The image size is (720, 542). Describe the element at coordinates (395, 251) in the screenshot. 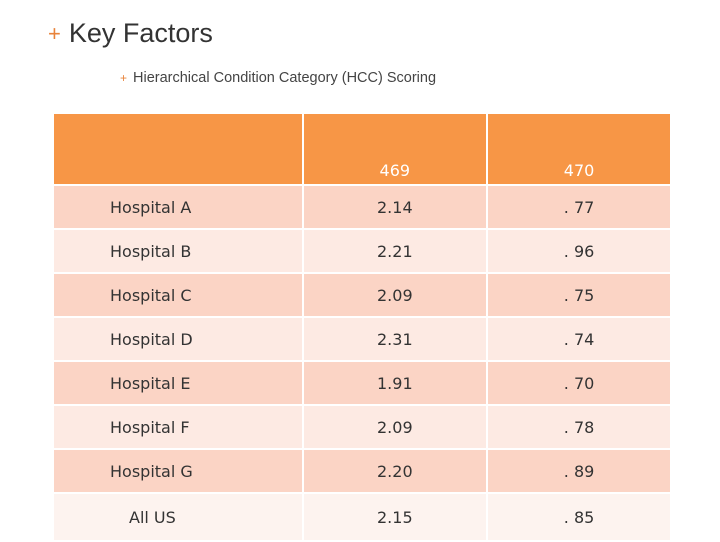

I see `score-469: 2.21` at that location.